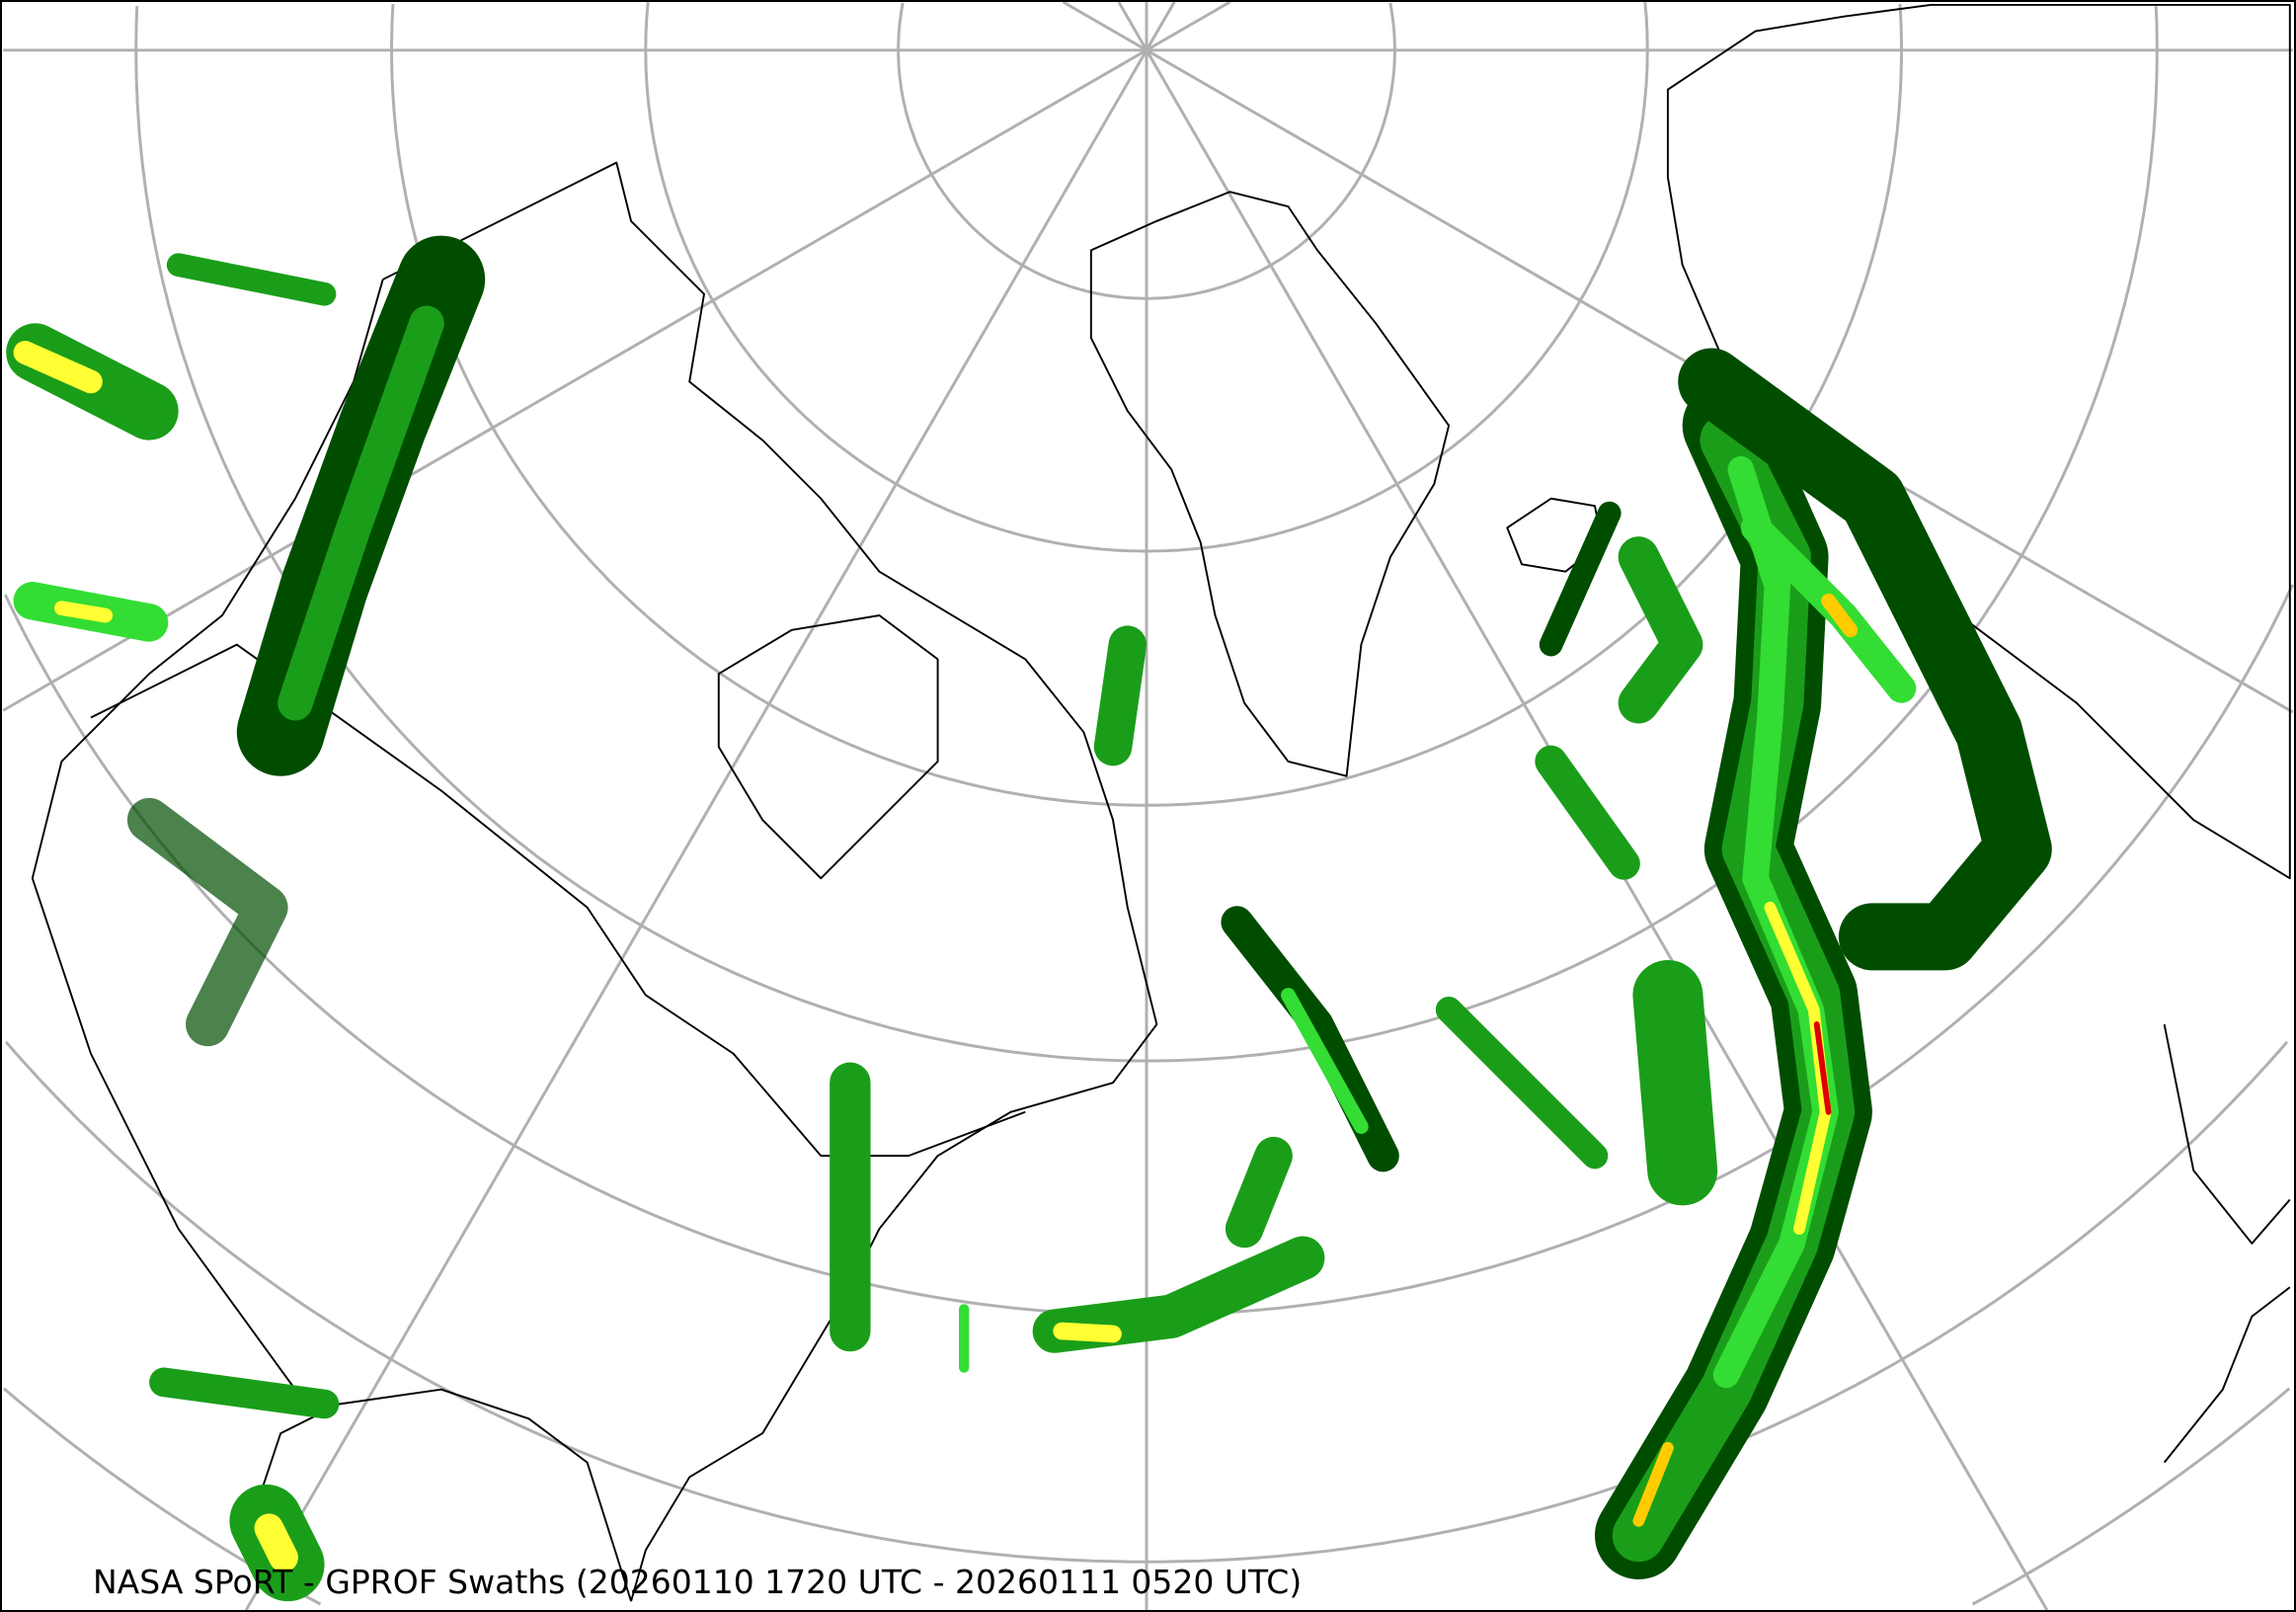  Describe the element at coordinates (828, 747) in the screenshot. I see `hudson-bay-outline` at that location.